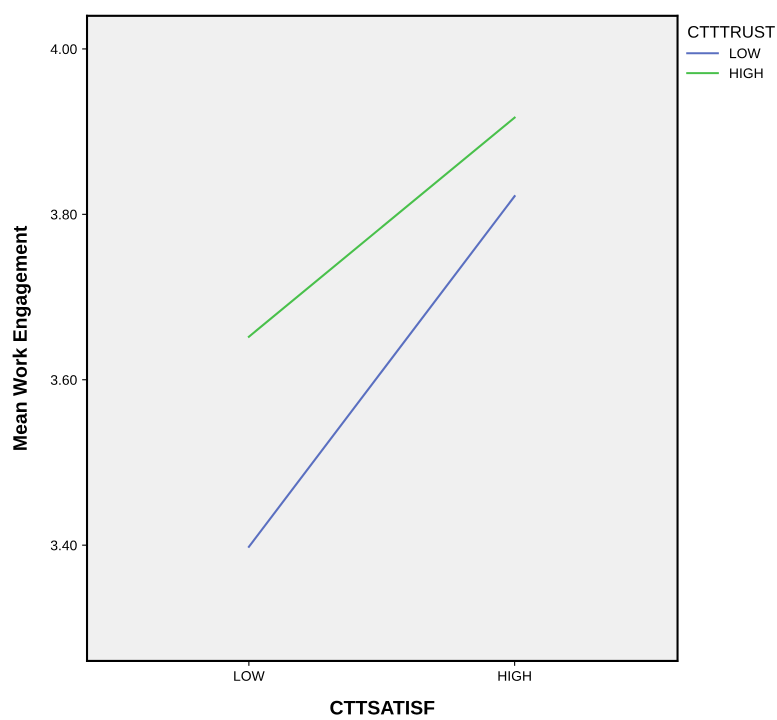 The height and width of the screenshot is (720, 777). What do you see at coordinates (63, 545) in the screenshot?
I see `y-tick-label: 3.40` at bounding box center [63, 545].